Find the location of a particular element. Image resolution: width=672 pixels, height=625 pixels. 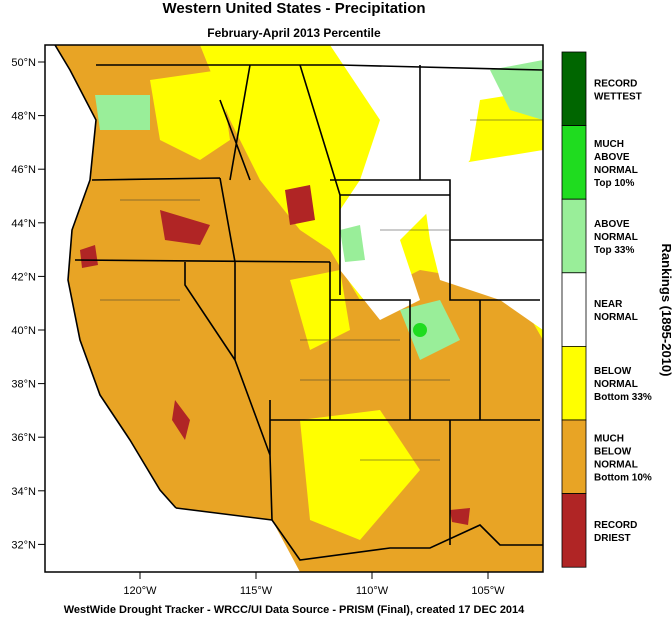

lon-label: 115°W is located at coordinates (256, 591).